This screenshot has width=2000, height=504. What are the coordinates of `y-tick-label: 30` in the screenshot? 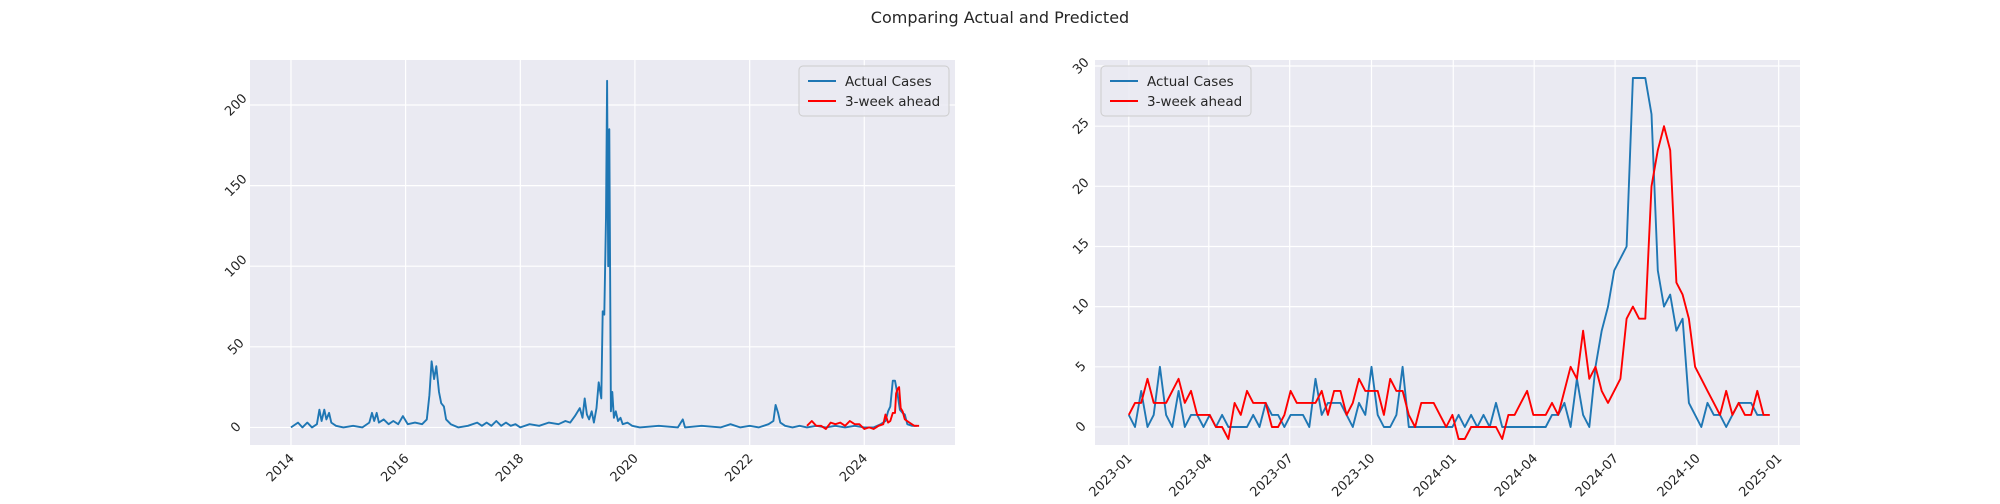 It's located at (1081, 66).